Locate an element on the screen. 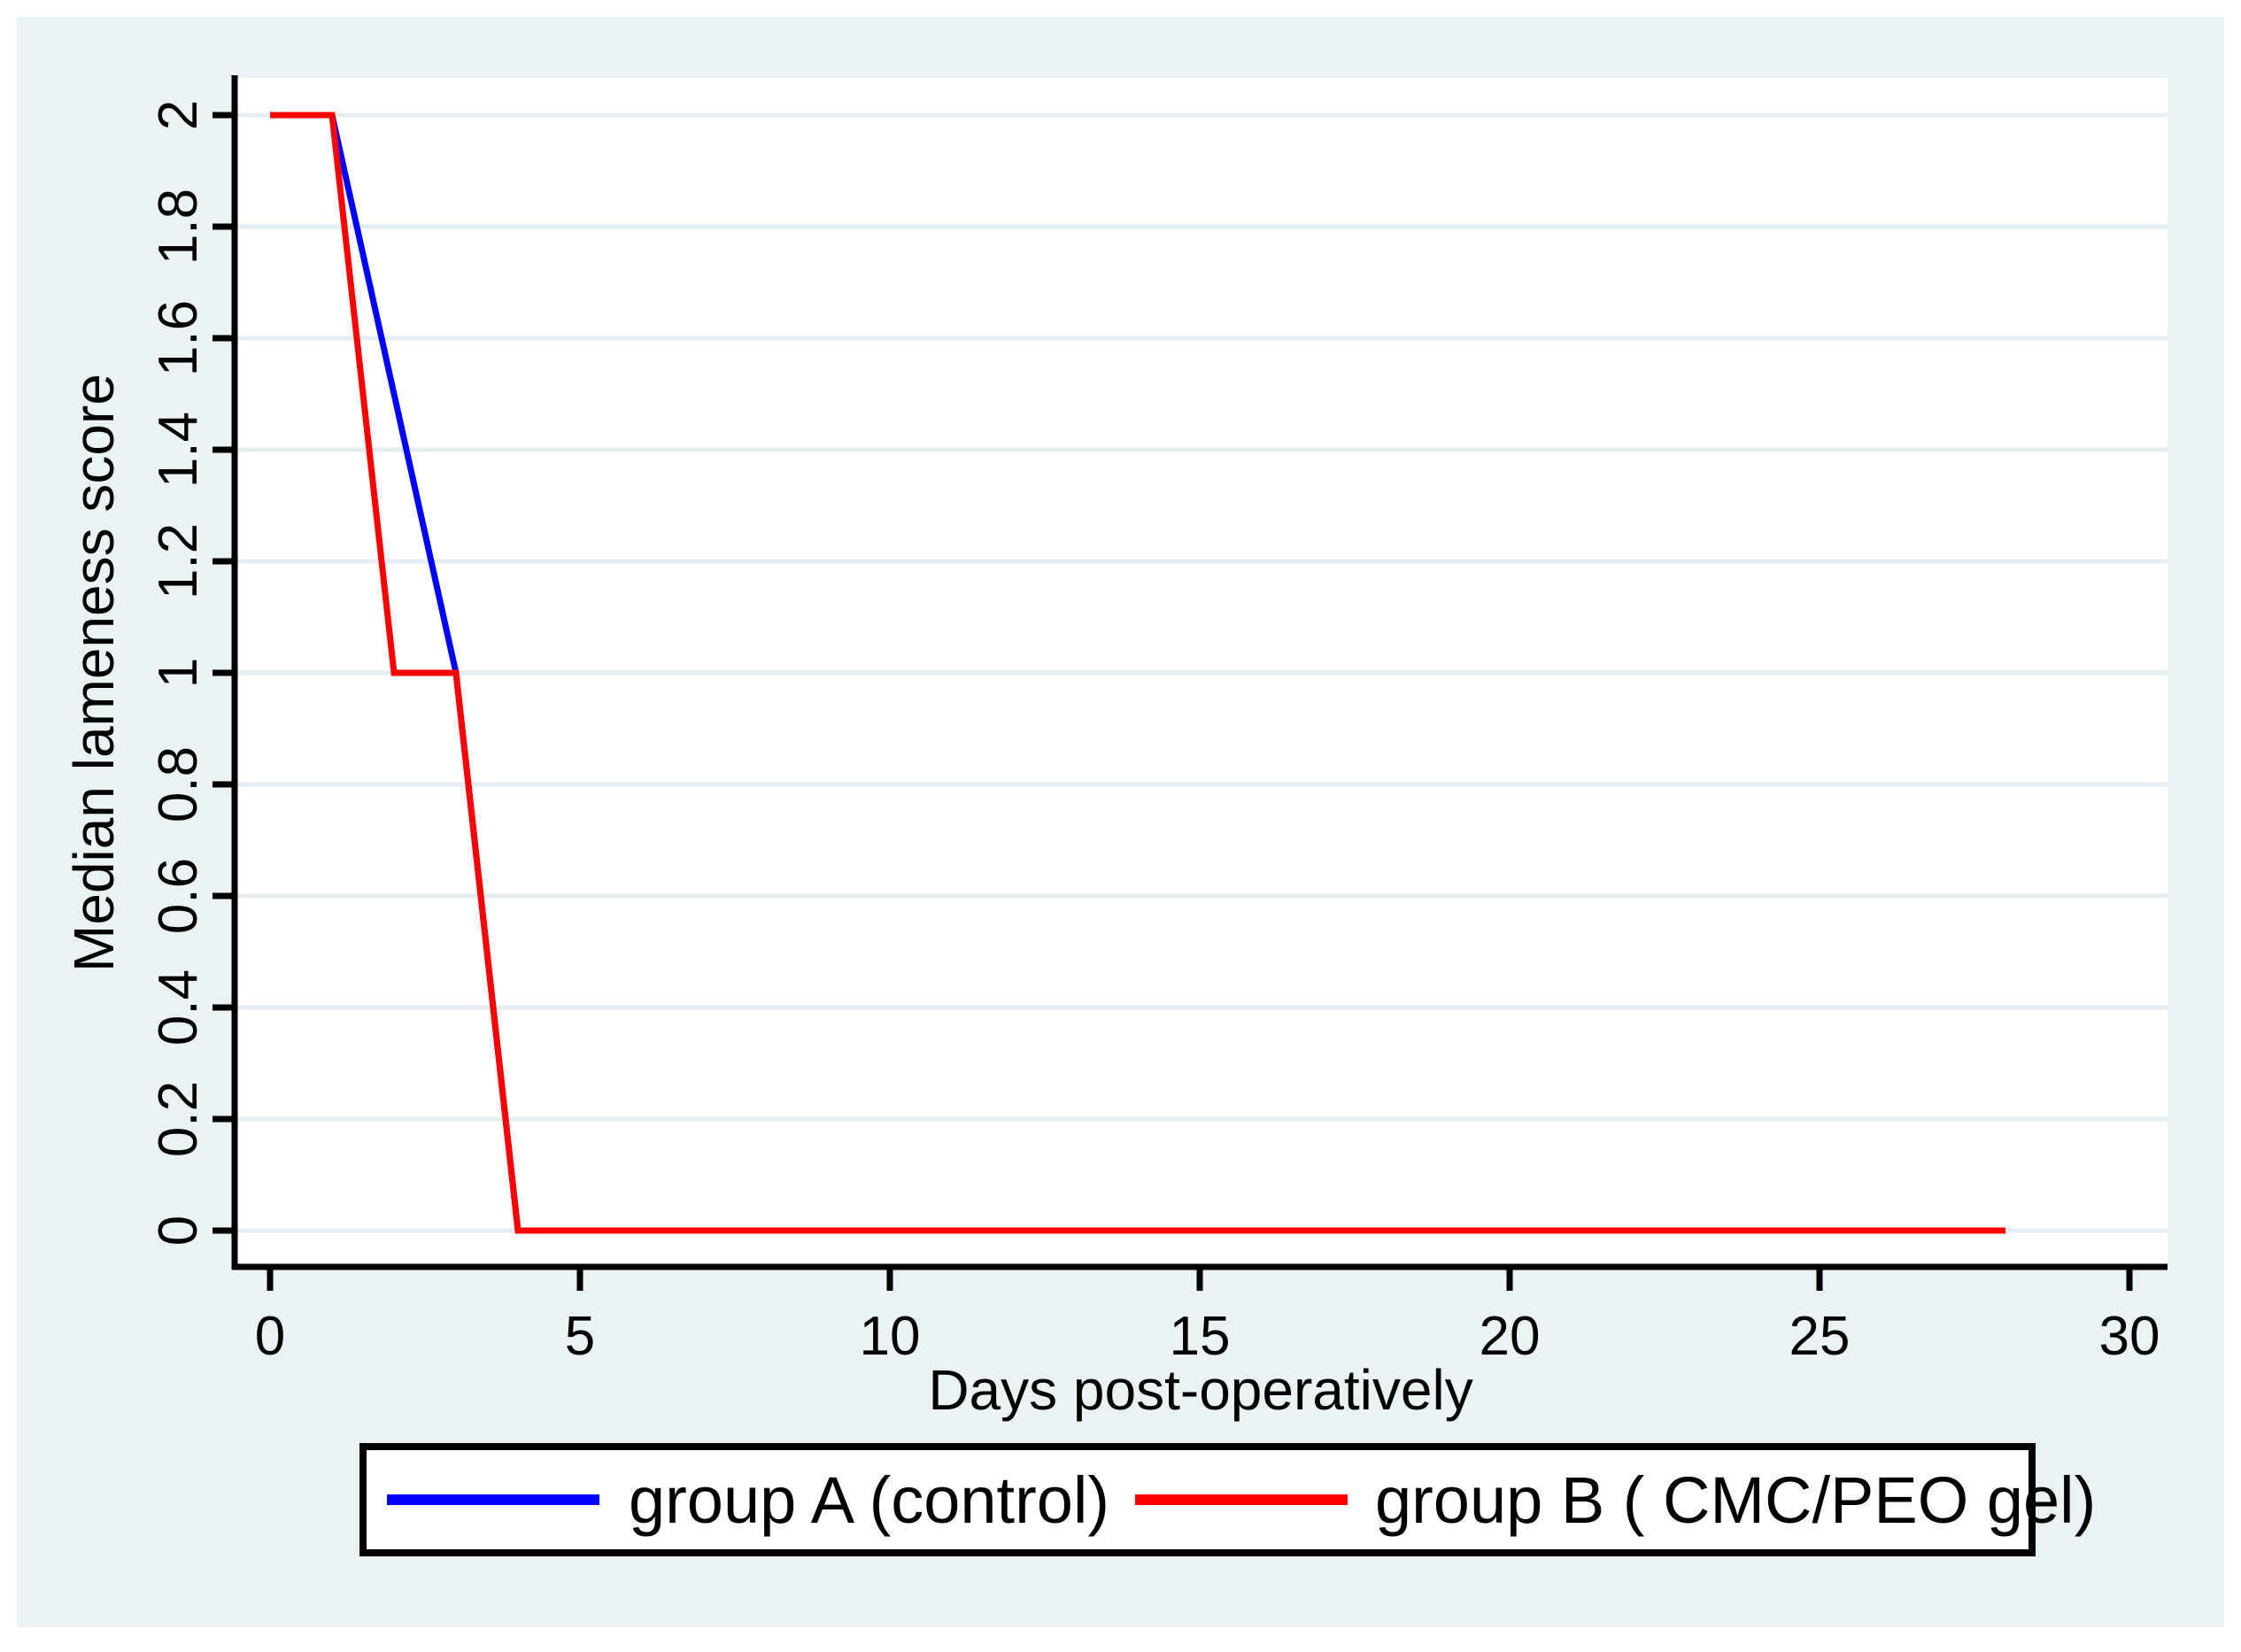 The height and width of the screenshot is (1652, 2241). y-tick-label: 1.4 is located at coordinates (178, 450).